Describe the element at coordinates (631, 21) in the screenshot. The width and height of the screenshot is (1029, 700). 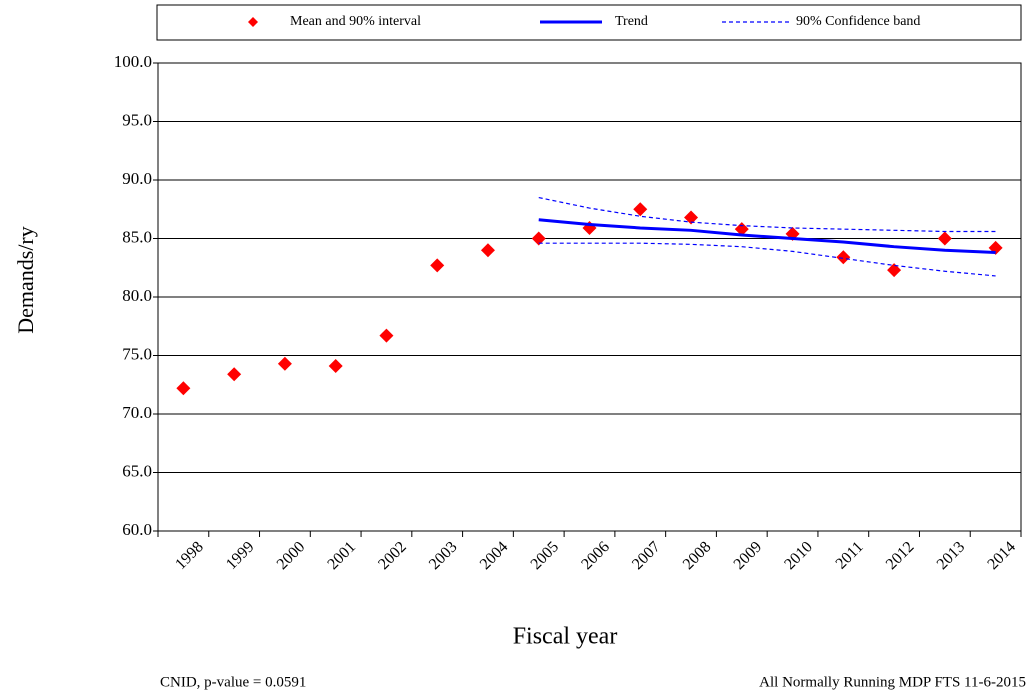
I see `legend-label: Trend` at that location.